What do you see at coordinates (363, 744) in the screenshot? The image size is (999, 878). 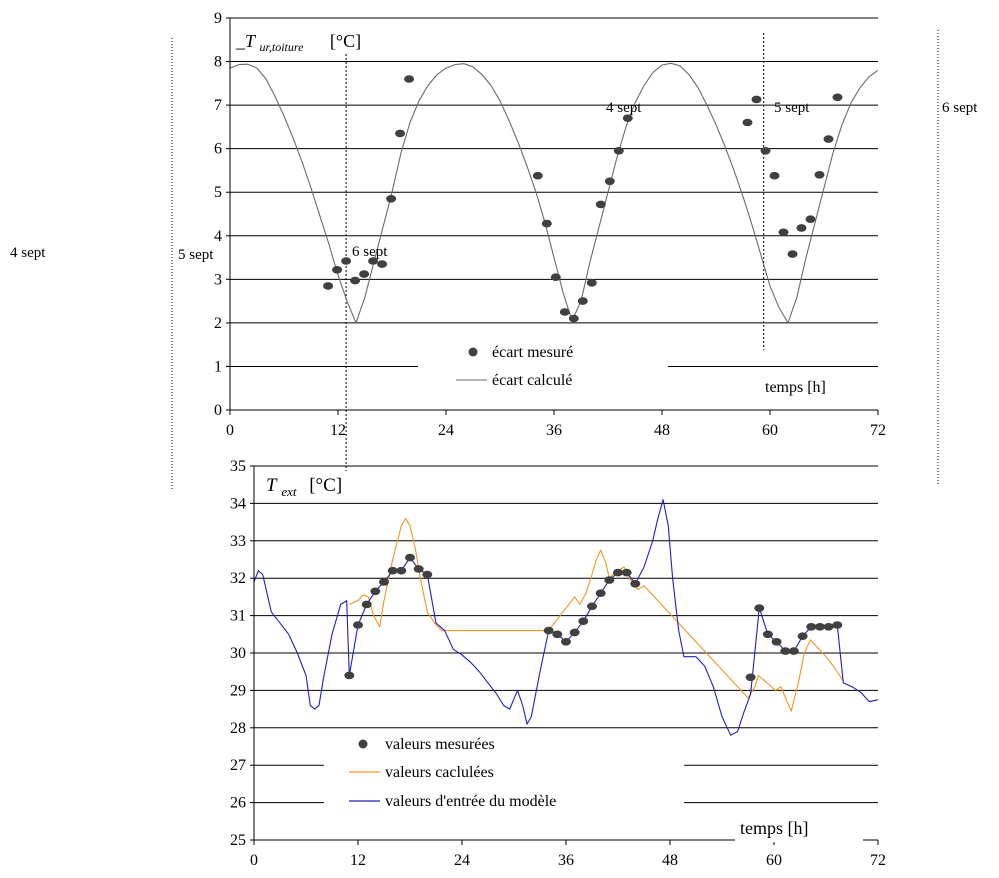 I see `legend-marker-valeurs-mesurees` at bounding box center [363, 744].